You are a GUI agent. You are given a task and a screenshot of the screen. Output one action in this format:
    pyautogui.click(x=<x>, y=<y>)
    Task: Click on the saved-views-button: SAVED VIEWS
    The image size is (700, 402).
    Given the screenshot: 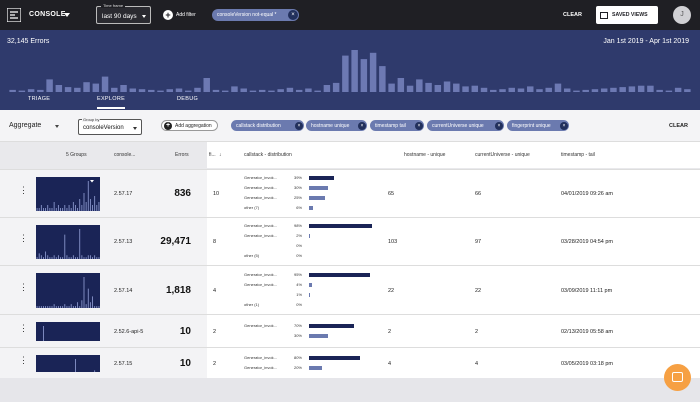 What is the action you would take?
    pyautogui.click(x=627, y=15)
    